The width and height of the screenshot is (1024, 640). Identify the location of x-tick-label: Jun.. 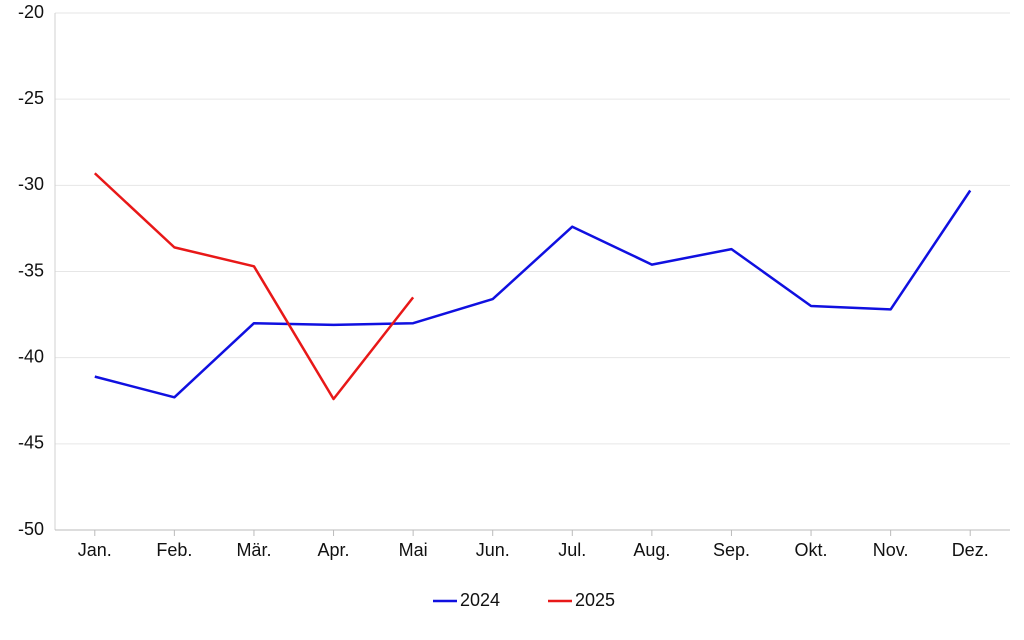
(493, 550).